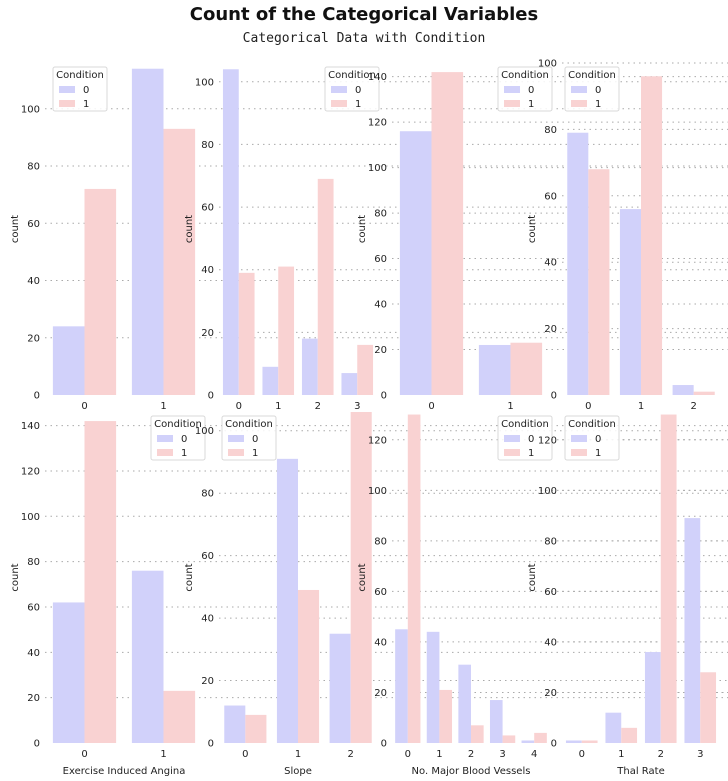 The height and width of the screenshot is (781, 728). I want to click on y-tick-label: 140, so click(30, 426).